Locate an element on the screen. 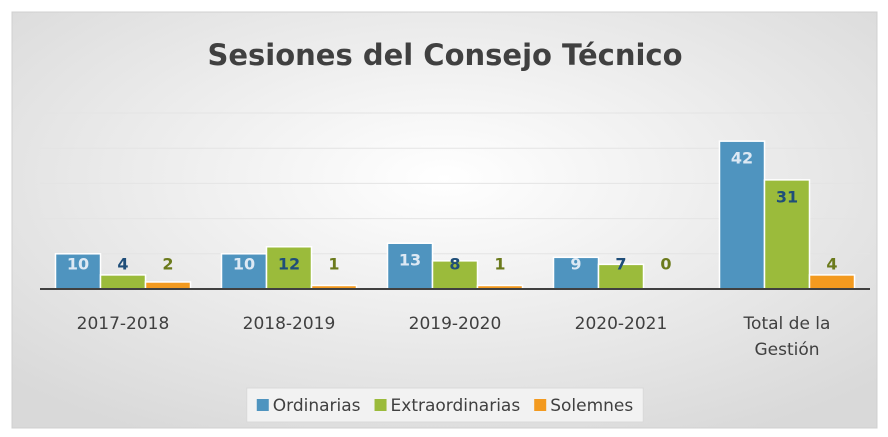  data-label: 12 is located at coordinates (289, 263).